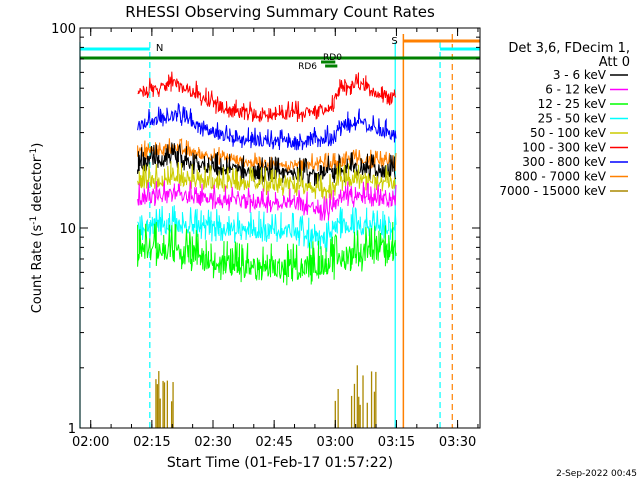 This screenshot has height=480, width=640. I want to click on rd0-flag-label: RD0, so click(332, 58).